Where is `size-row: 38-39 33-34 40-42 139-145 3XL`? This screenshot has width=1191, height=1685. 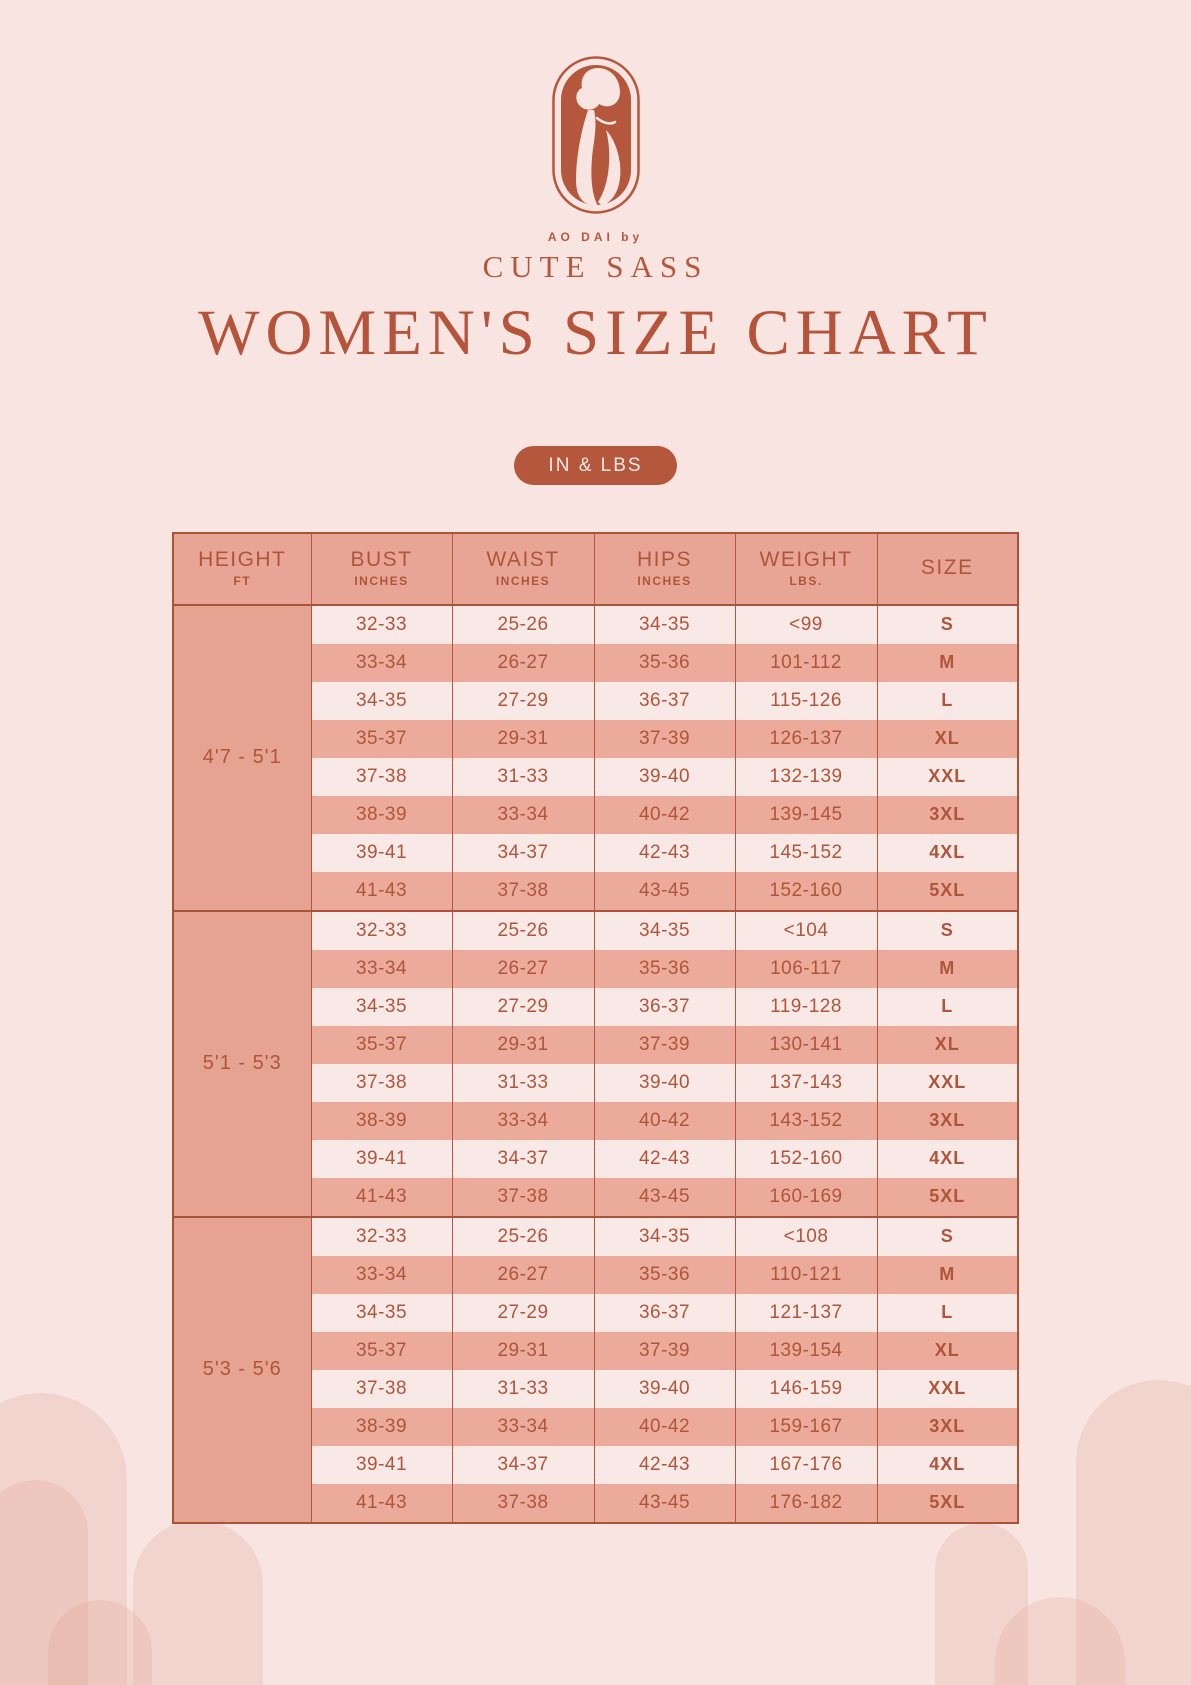
size-row: 38-39 33-34 40-42 139-145 3XL is located at coordinates (596, 814).